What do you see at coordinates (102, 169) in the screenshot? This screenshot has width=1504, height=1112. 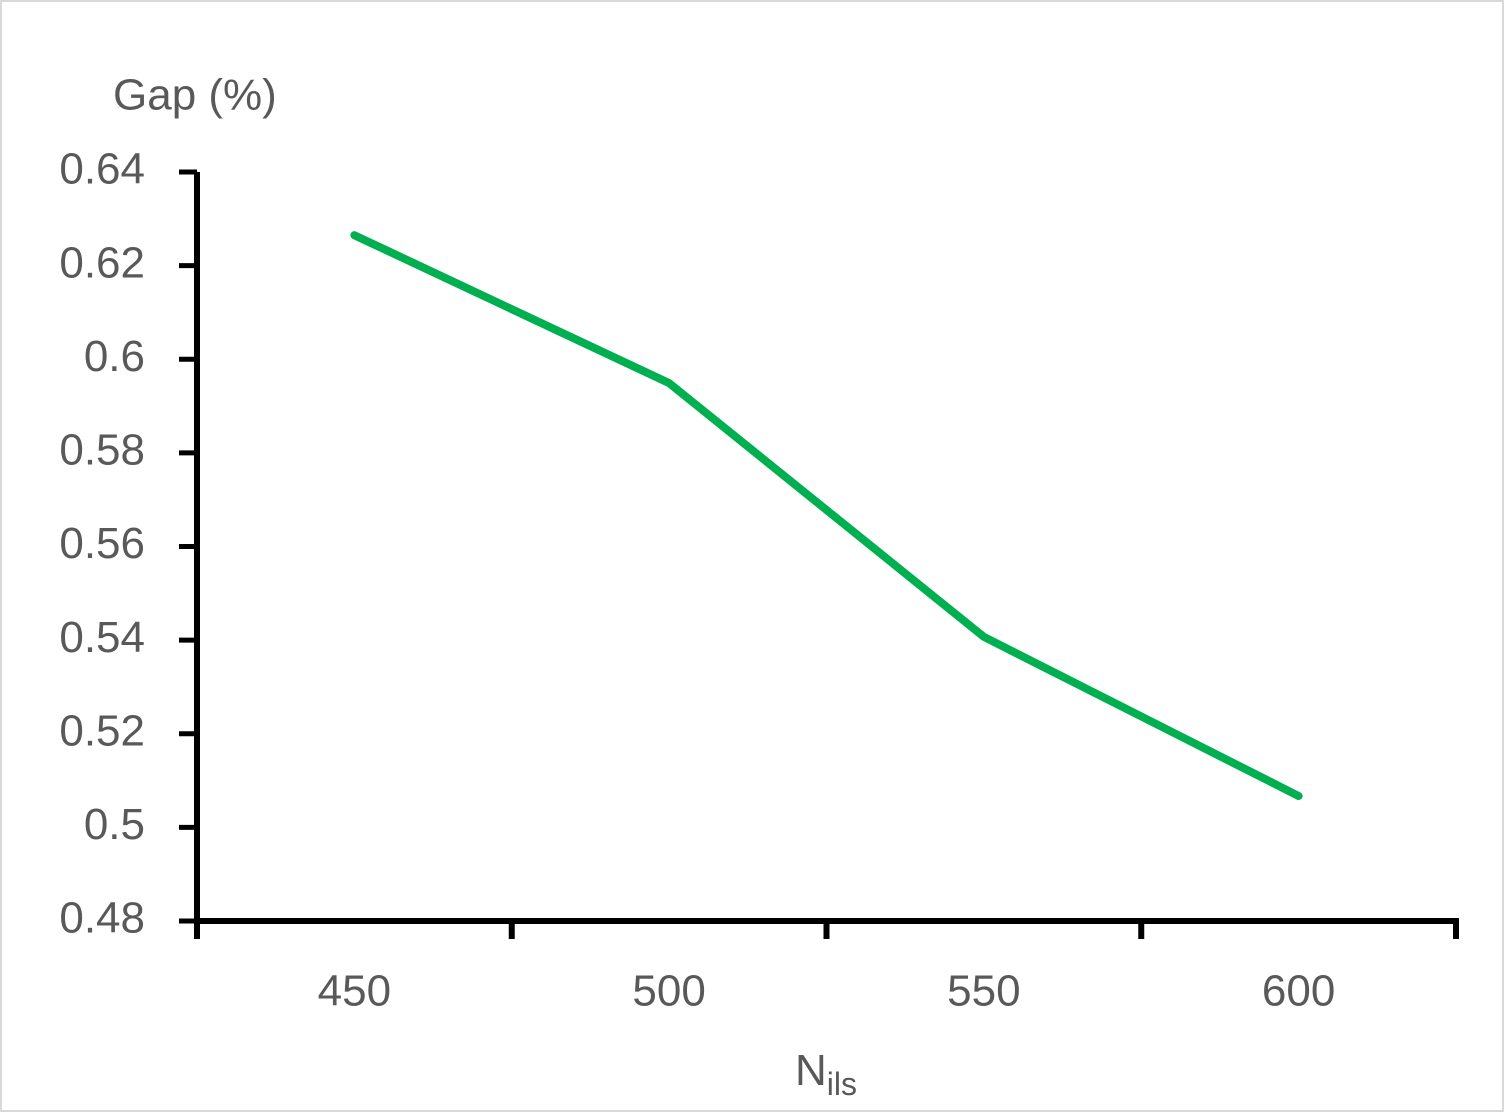 I see `y-tick-label: 0.64` at bounding box center [102, 169].